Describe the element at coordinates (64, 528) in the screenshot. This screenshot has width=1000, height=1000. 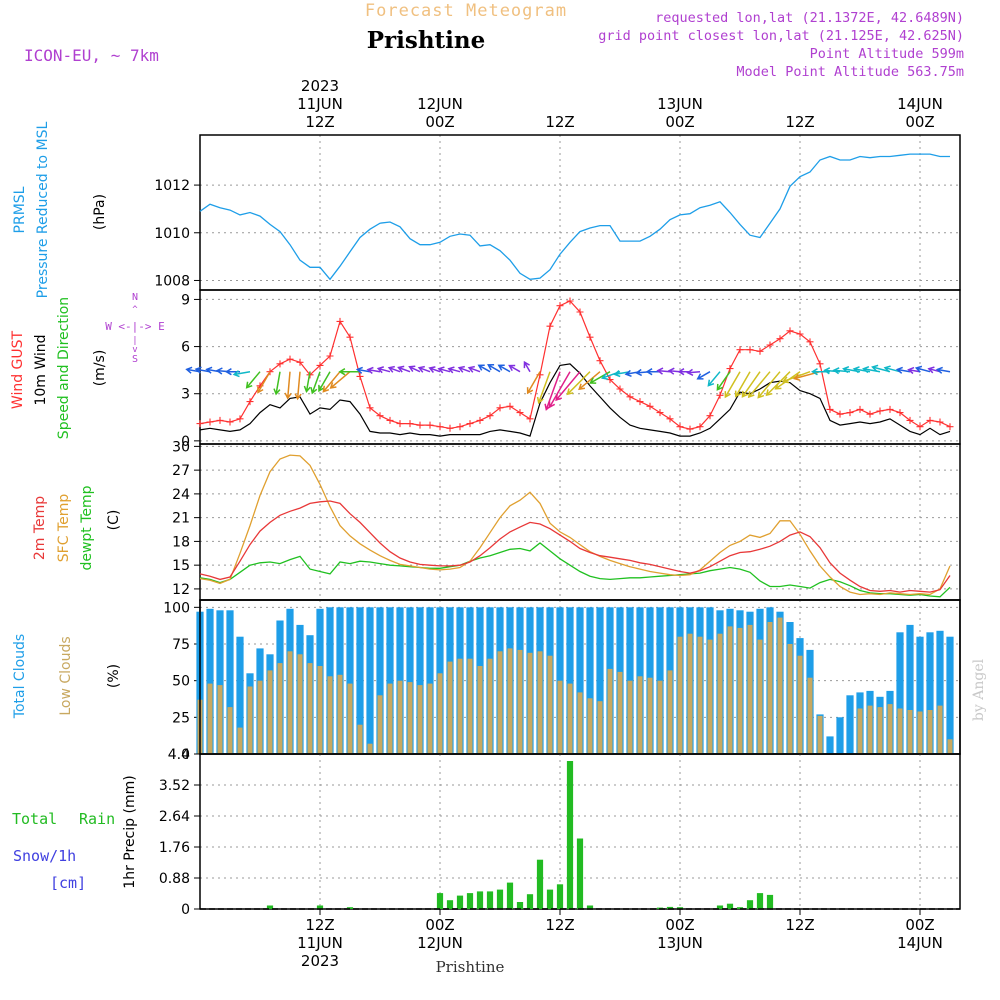
I see `tsfc-label: SFC Temp` at that location.